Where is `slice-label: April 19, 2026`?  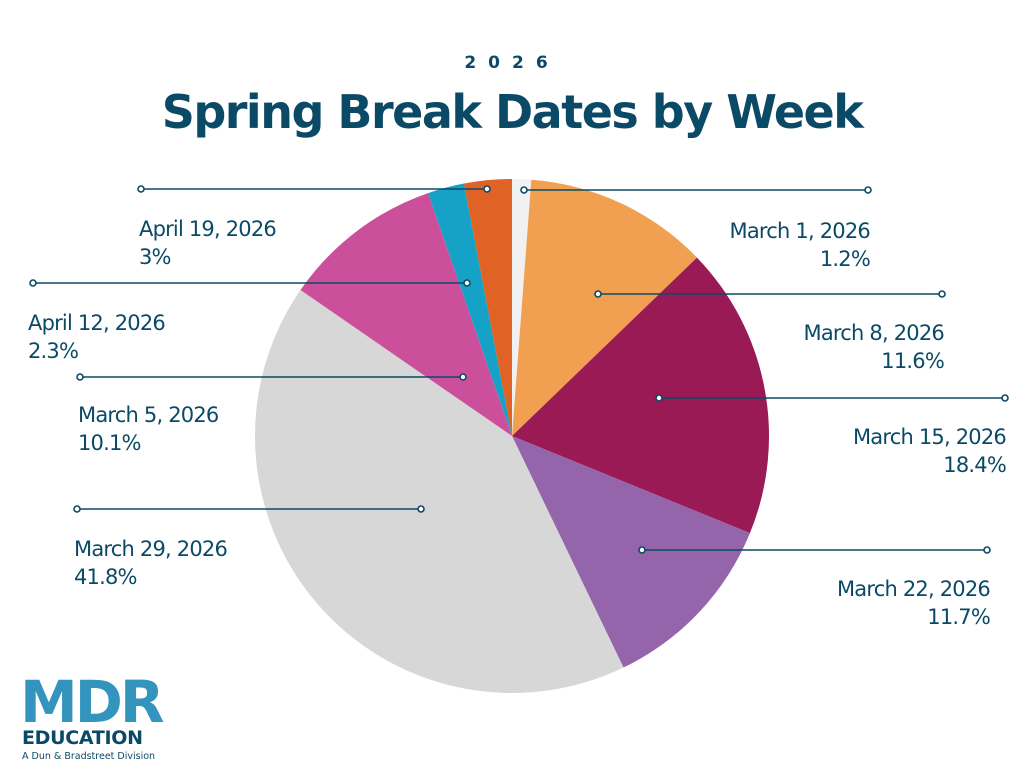
slice-label: April 19, 2026 is located at coordinates (207, 229).